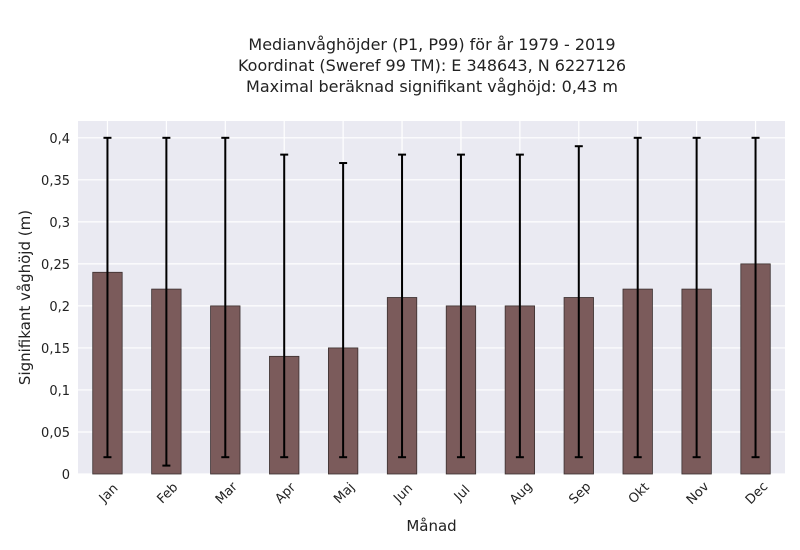 The width and height of the screenshot is (800, 550). Describe the element at coordinates (580, 494) in the screenshot. I see `x-tick-label-sep: Sep` at that location.